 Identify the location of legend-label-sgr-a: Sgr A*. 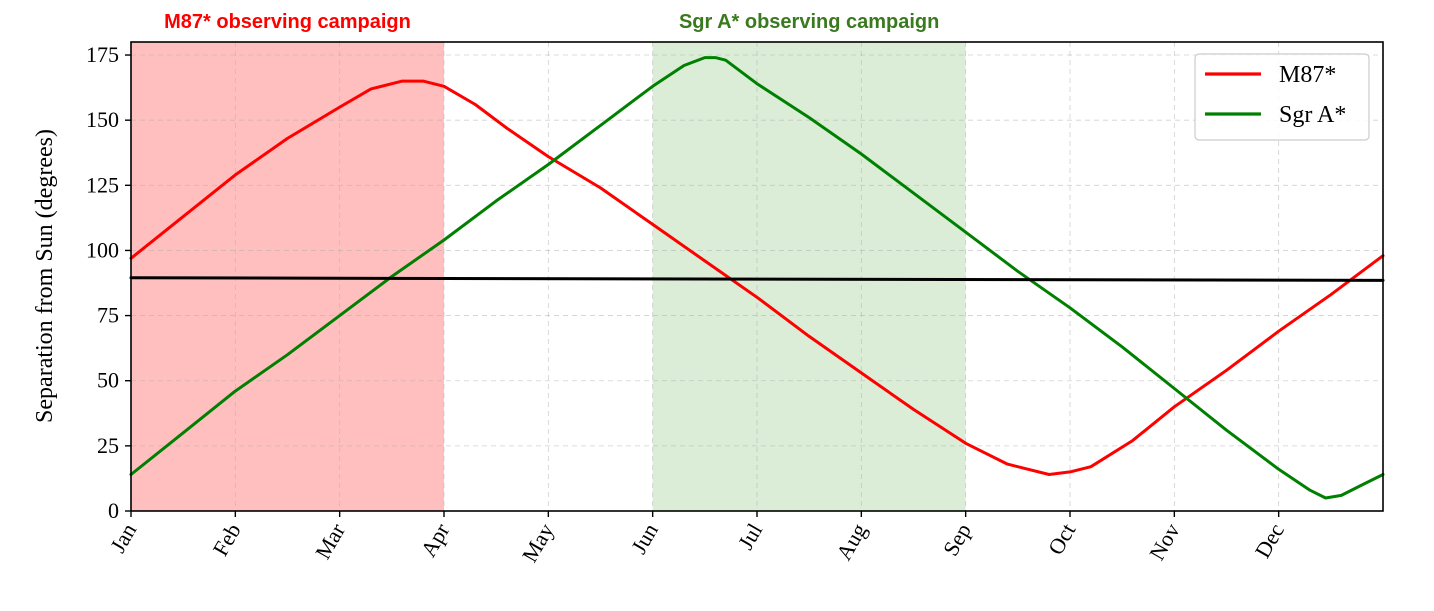
(1312, 115).